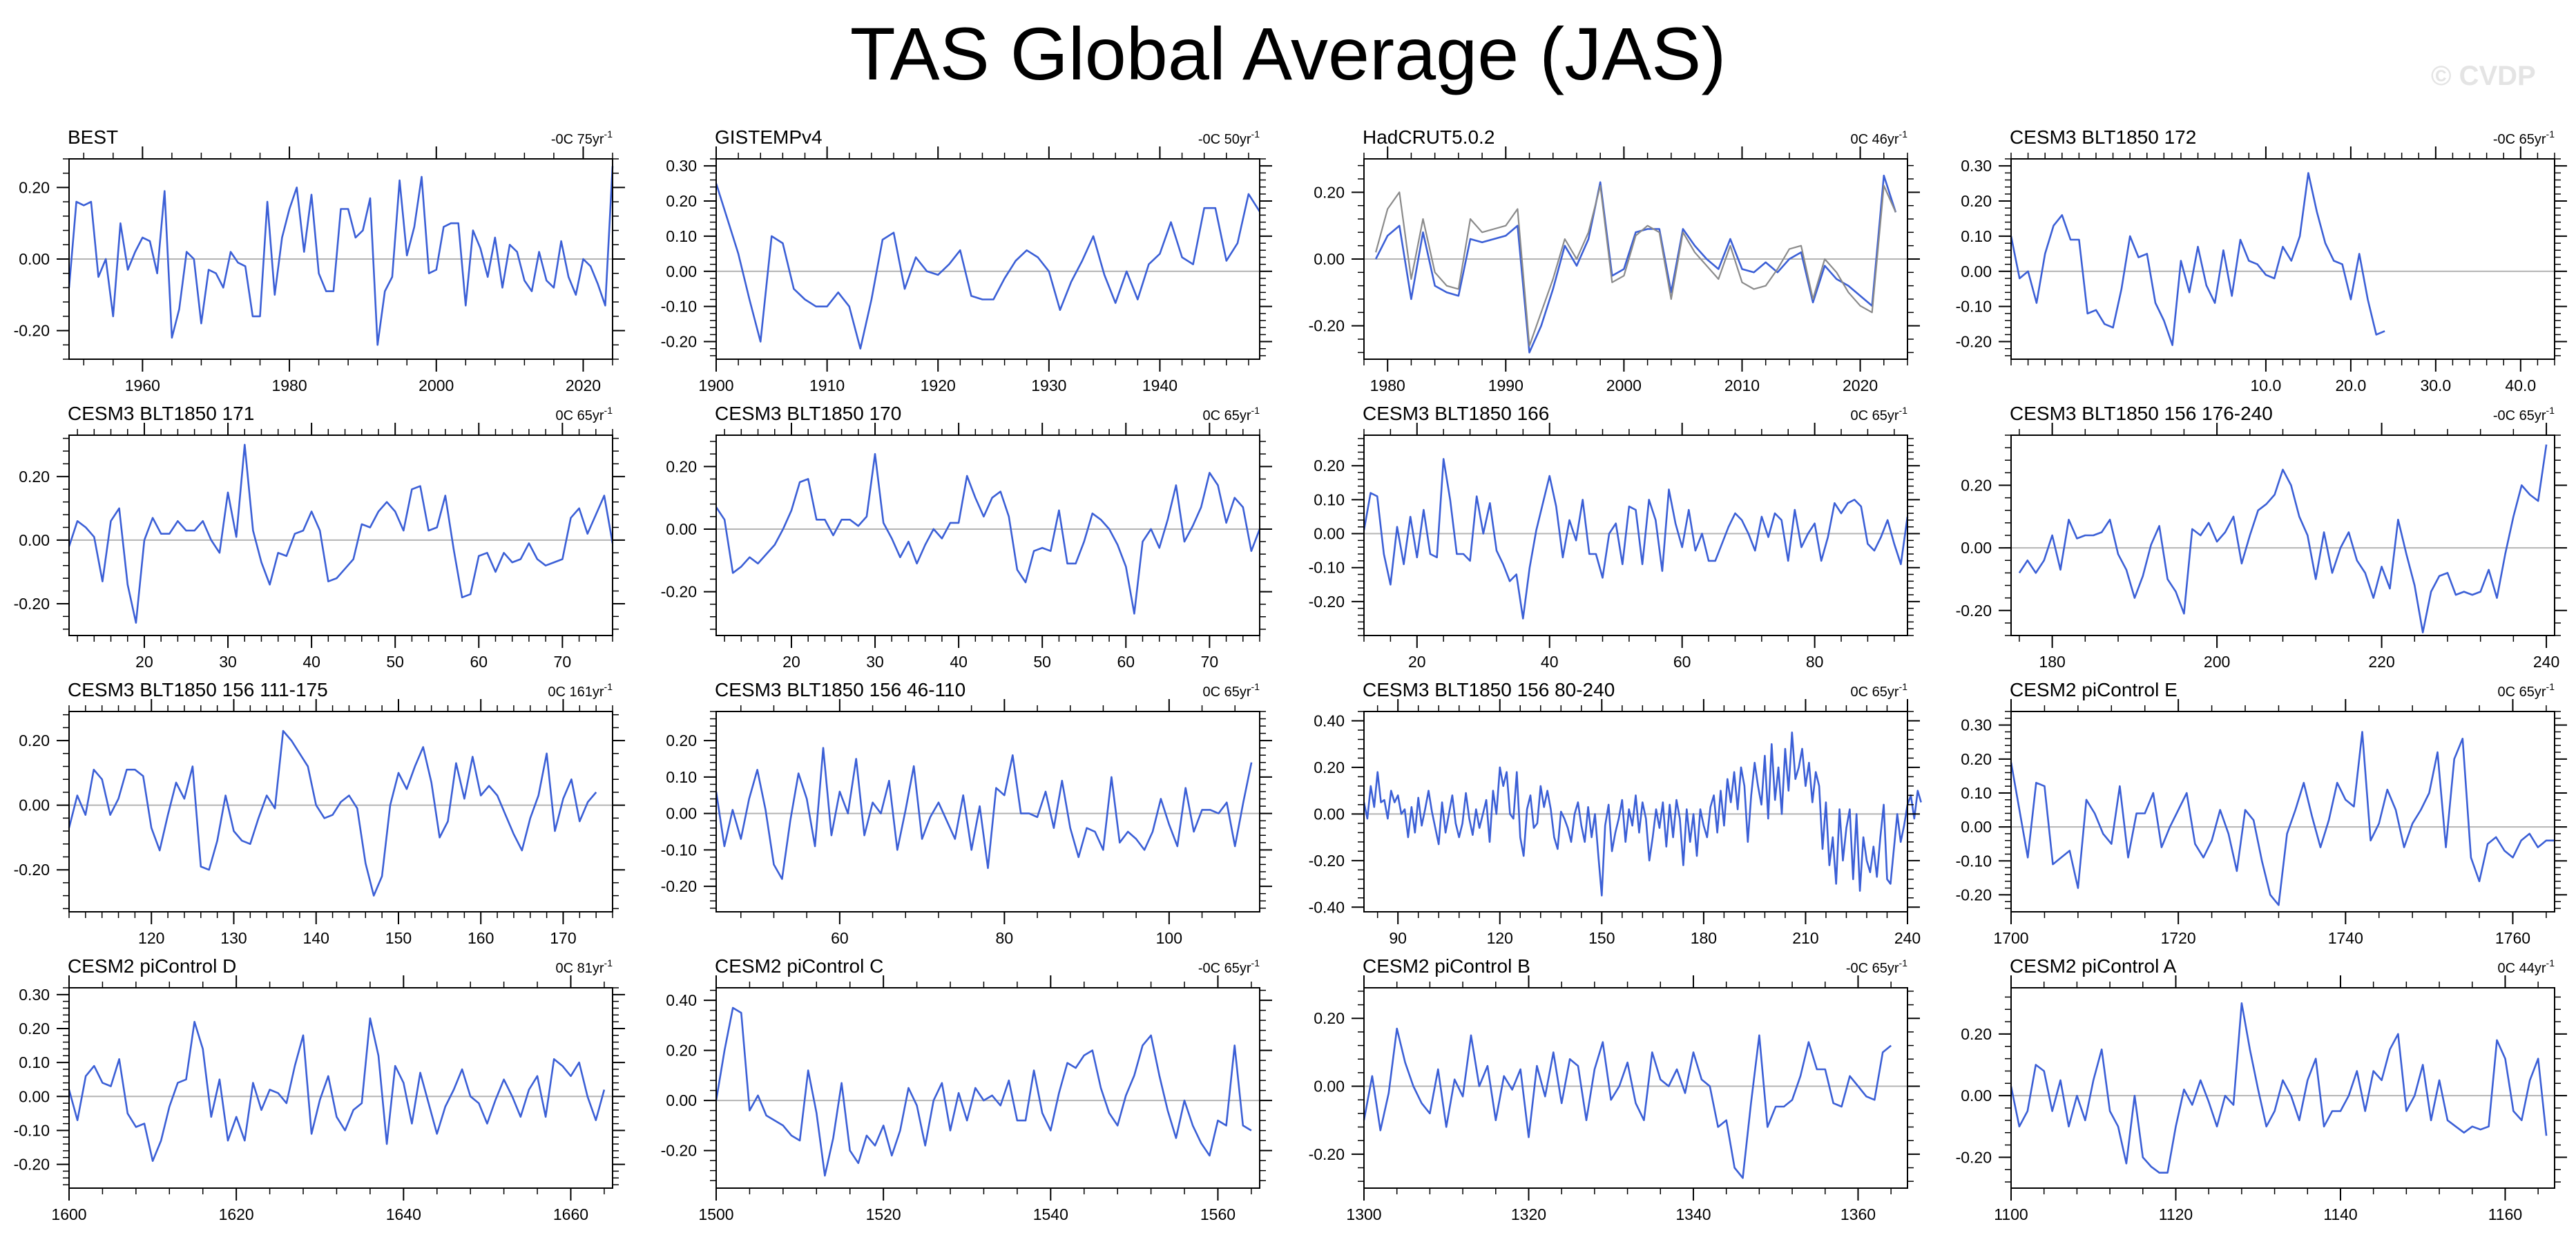  Describe the element at coordinates (2141, 413) in the screenshot. I see `panel-title: CESM3 BLT1850 156 176-240` at that location.